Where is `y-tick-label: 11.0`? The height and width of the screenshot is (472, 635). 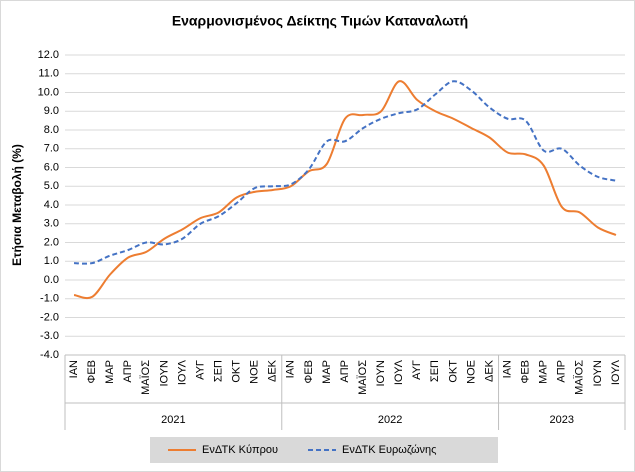
y-tick-label: 11.0 is located at coordinates (48, 74).